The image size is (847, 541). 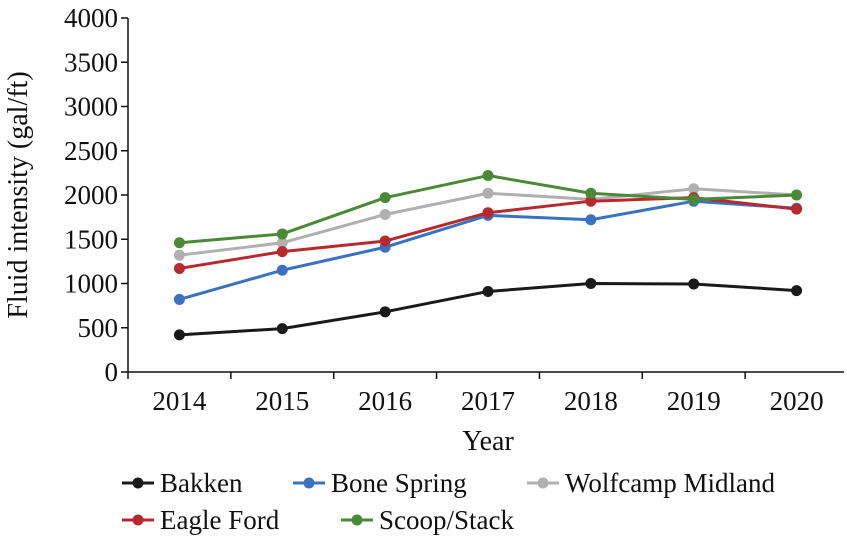 What do you see at coordinates (591, 401) in the screenshot?
I see `x-tick-label: 2018` at bounding box center [591, 401].